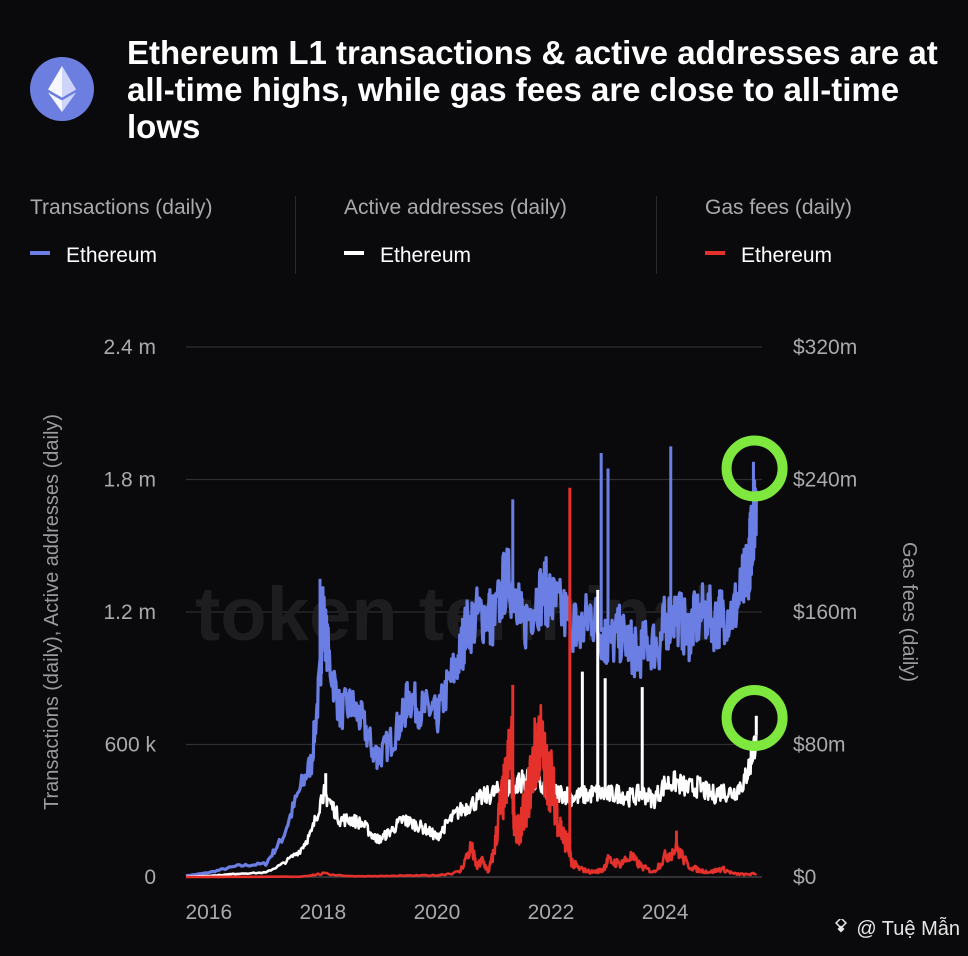 The image size is (968, 956). I want to click on legend-item-transactions: Ethereum, so click(93, 256).